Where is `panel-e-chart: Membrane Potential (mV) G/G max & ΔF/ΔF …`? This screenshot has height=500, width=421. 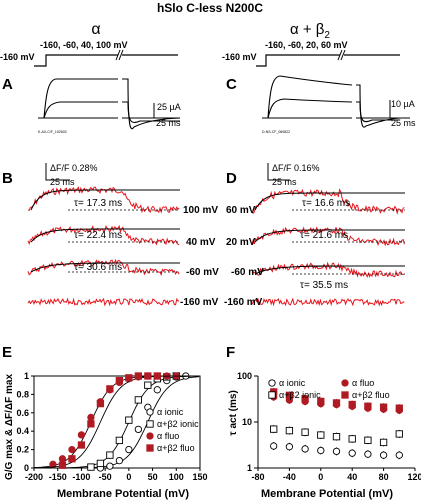
panel-e-chart: Membrane Potential (mV) G/G max & ΔF/ΔF … is located at coordinates (106, 435).